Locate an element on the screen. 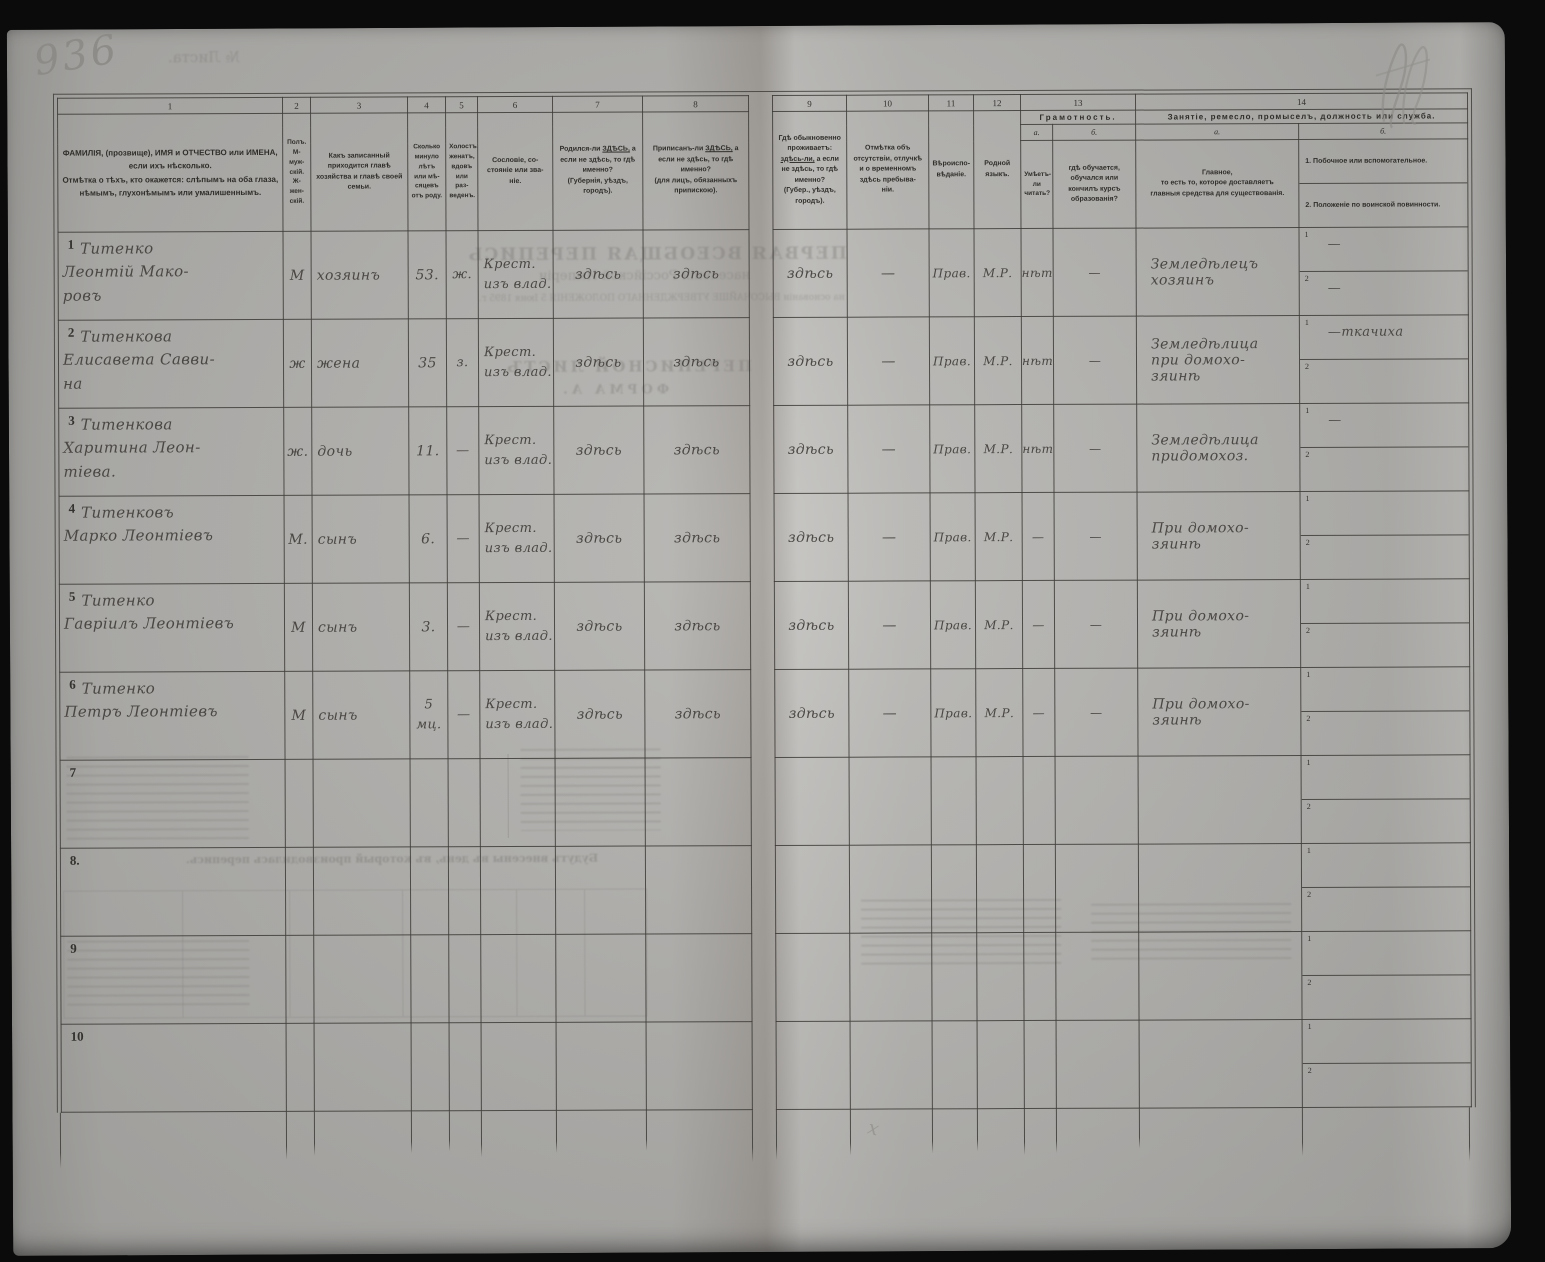 The height and width of the screenshot is (1262, 1545). header-col-number: 6 is located at coordinates (515, 104).